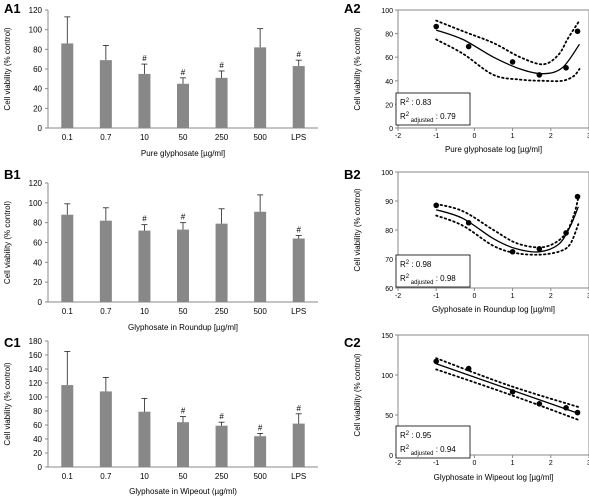 The width and height of the screenshot is (589, 500). What do you see at coordinates (433, 109) in the screenshot?
I see `stats-box` at bounding box center [433, 109].